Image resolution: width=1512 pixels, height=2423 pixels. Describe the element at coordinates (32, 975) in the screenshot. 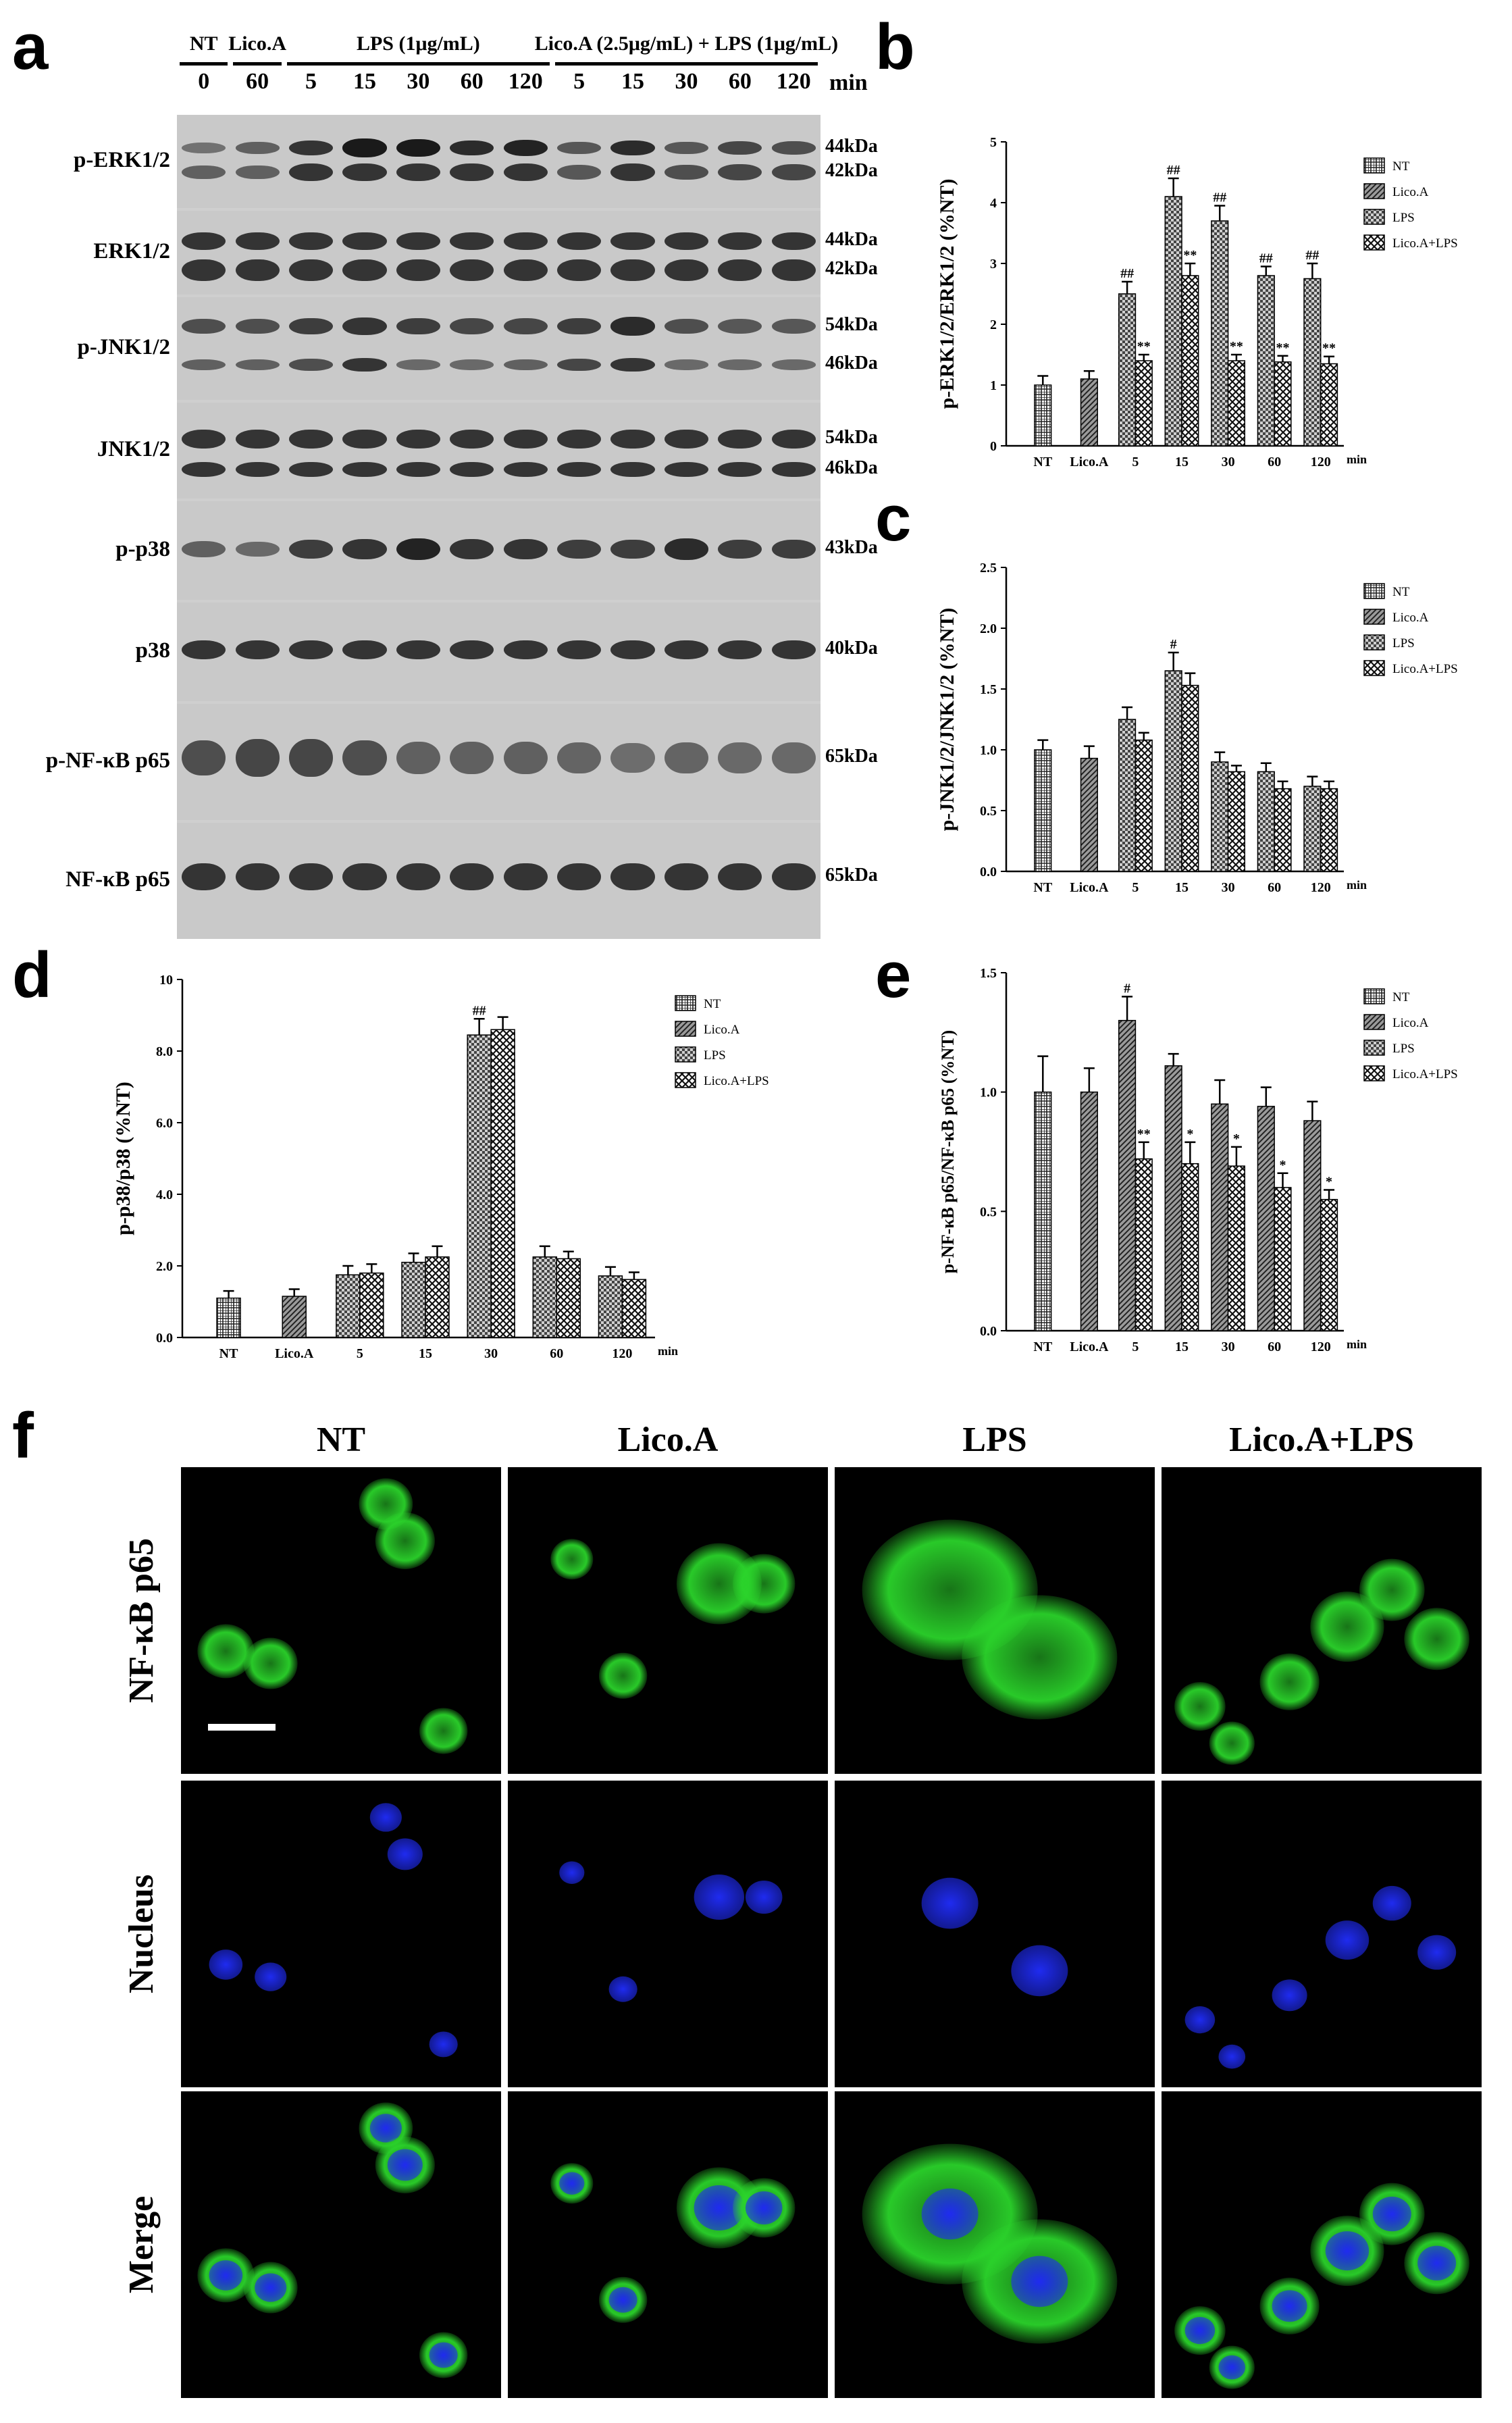

I see `panel-letter-d: d` at that location.